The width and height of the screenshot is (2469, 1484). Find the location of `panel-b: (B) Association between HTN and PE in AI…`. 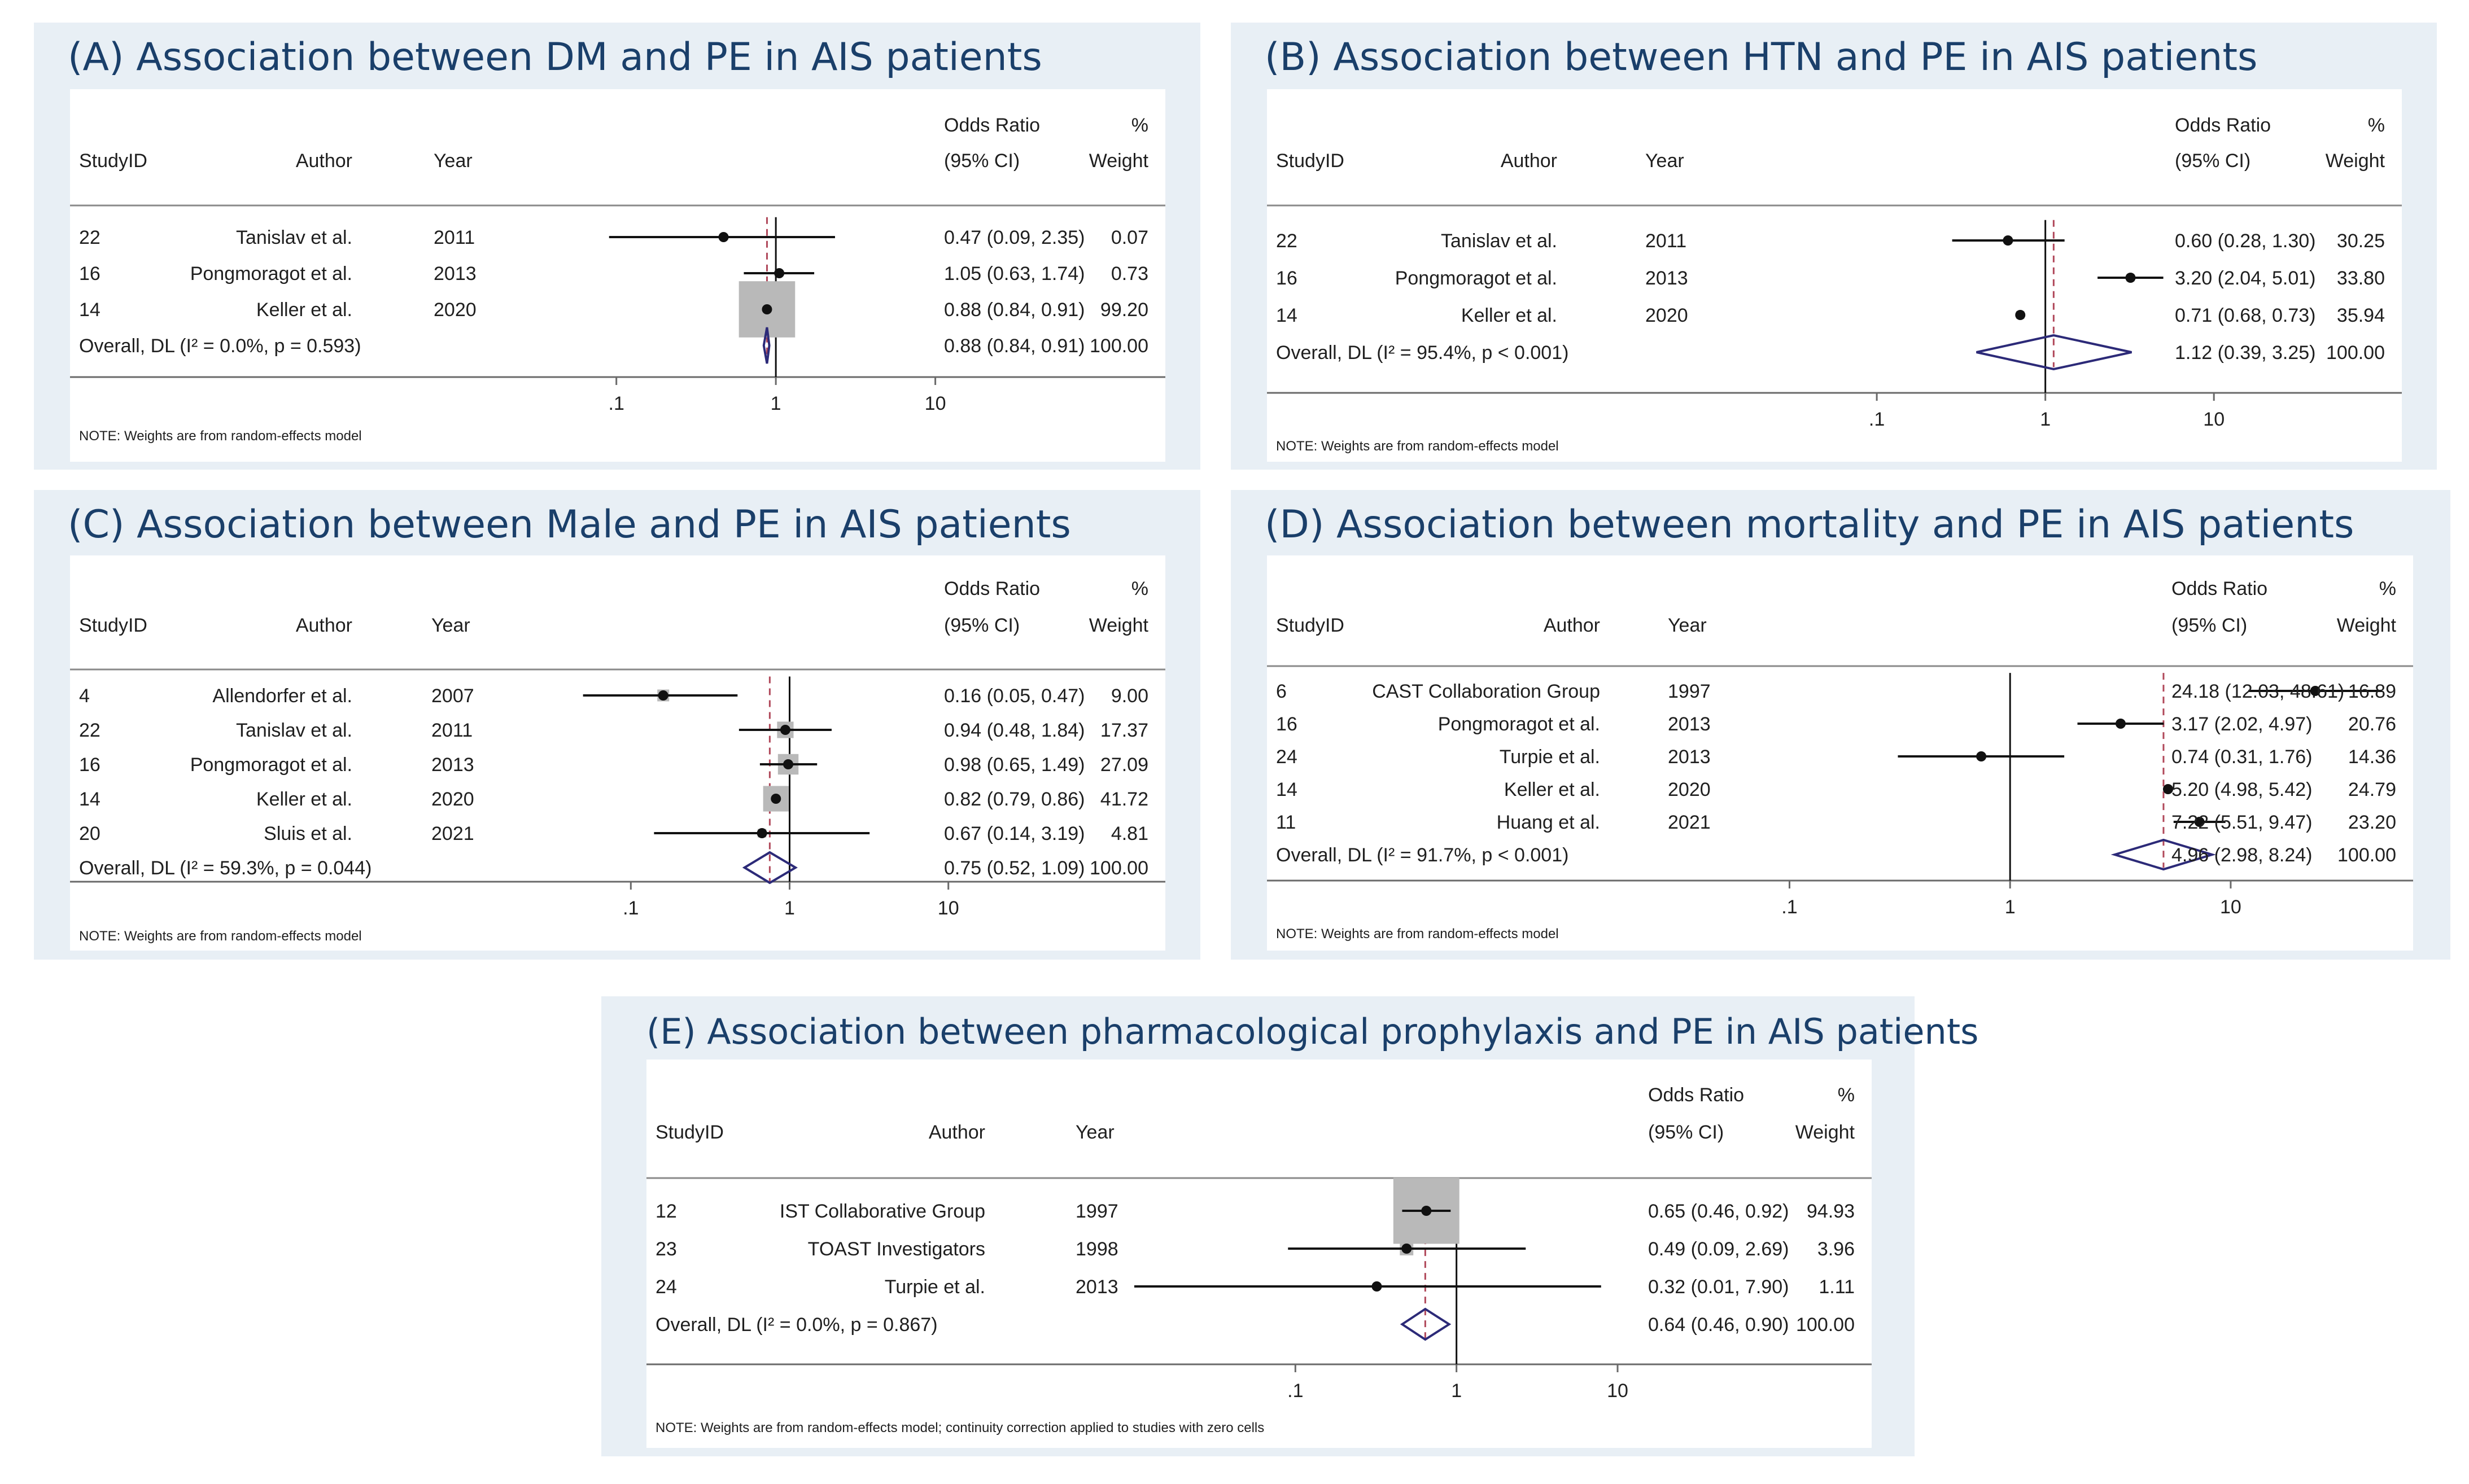

panel-b: (B) Association between HTN and PE in AI… is located at coordinates (1834, 246).